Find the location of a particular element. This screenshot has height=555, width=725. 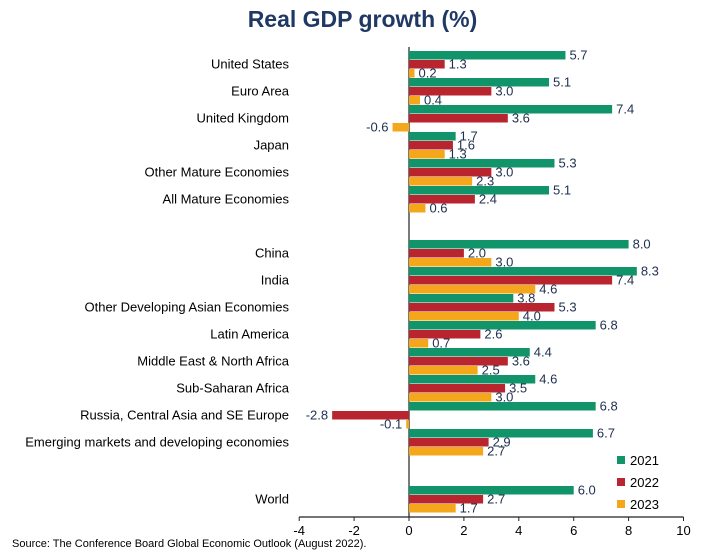

data-label-2022: 2.6 is located at coordinates (493, 334).